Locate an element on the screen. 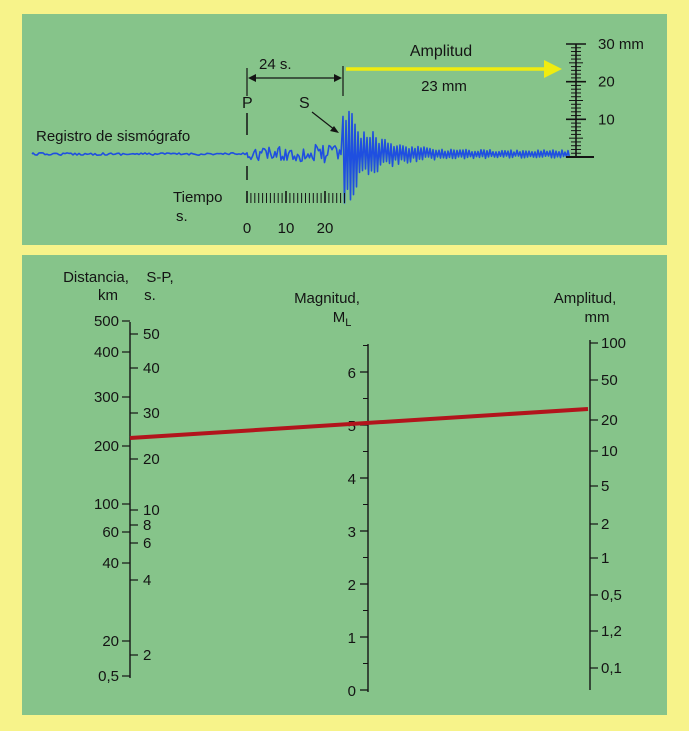 The height and width of the screenshot is (731, 689). distance-tick-label: 20 is located at coordinates (110, 641).